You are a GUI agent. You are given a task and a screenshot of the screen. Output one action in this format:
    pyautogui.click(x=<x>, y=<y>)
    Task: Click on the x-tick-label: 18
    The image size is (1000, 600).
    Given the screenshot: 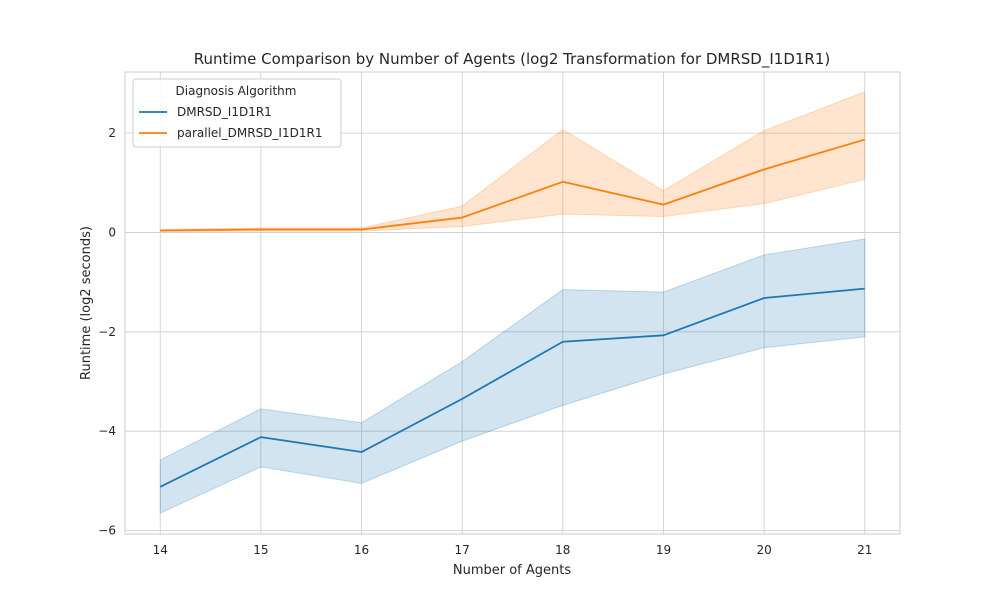 What is the action you would take?
    pyautogui.click(x=562, y=550)
    